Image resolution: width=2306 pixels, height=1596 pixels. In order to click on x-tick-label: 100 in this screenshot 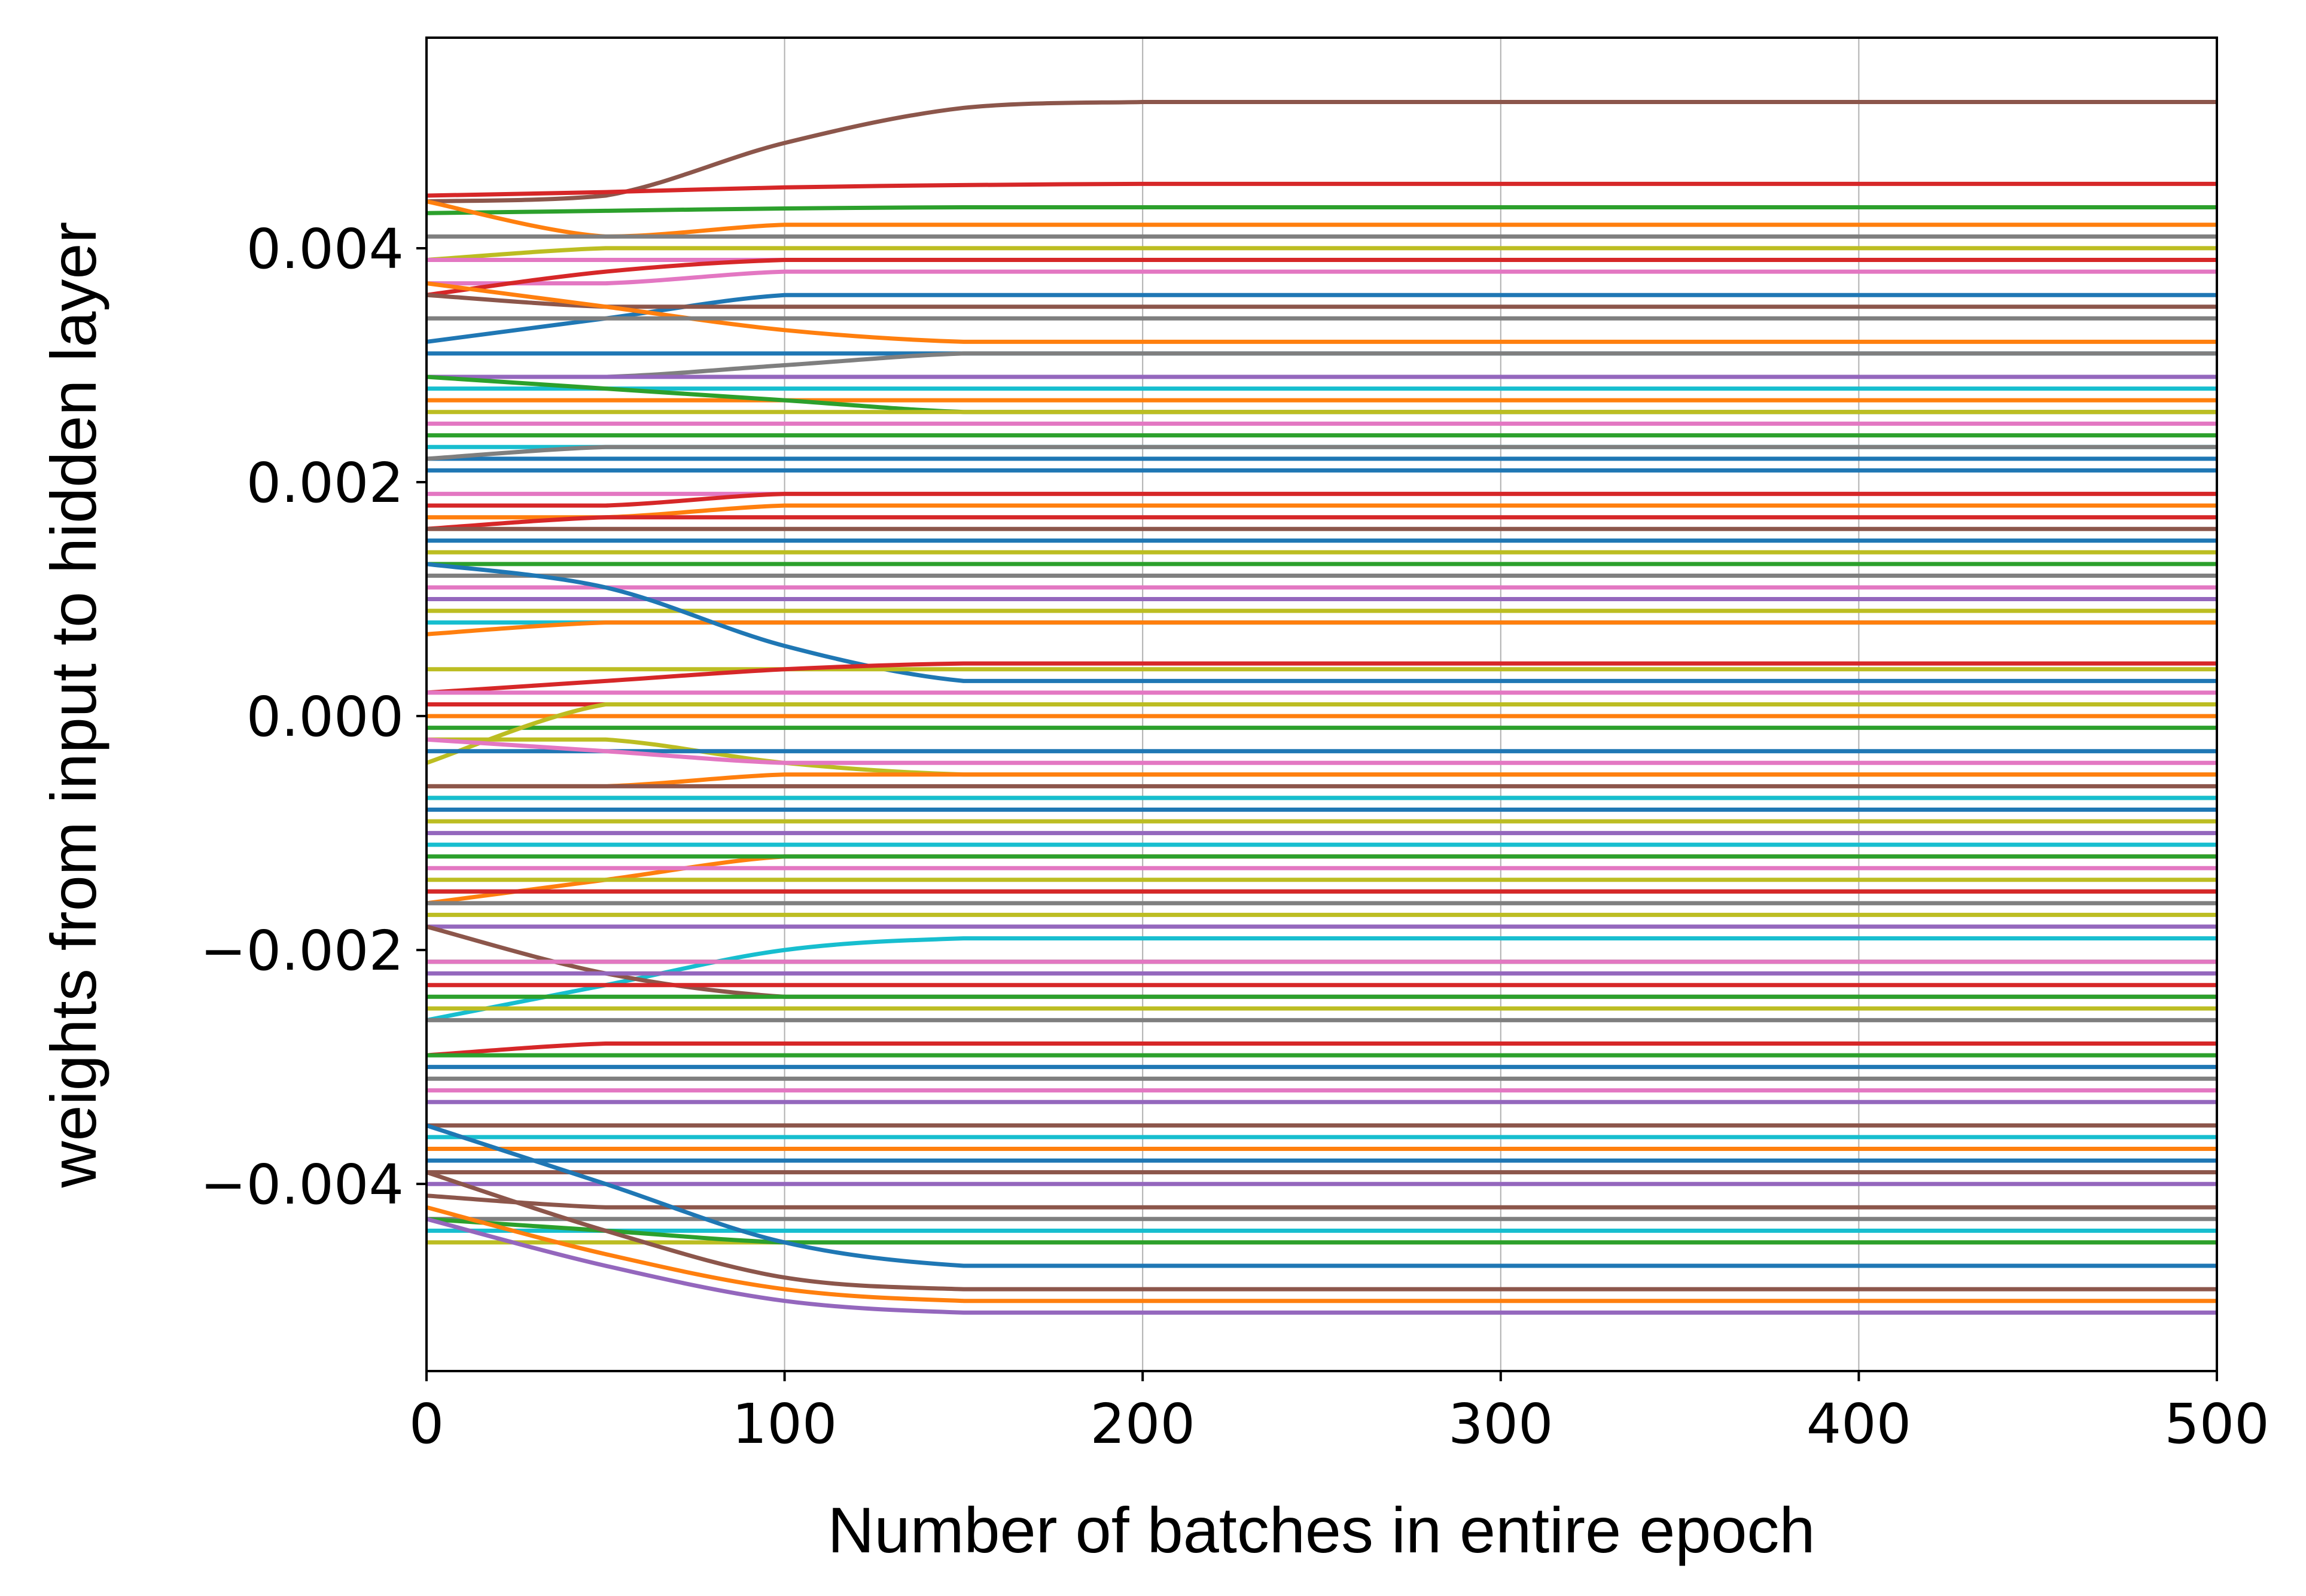, I will do `click(784, 1424)`.